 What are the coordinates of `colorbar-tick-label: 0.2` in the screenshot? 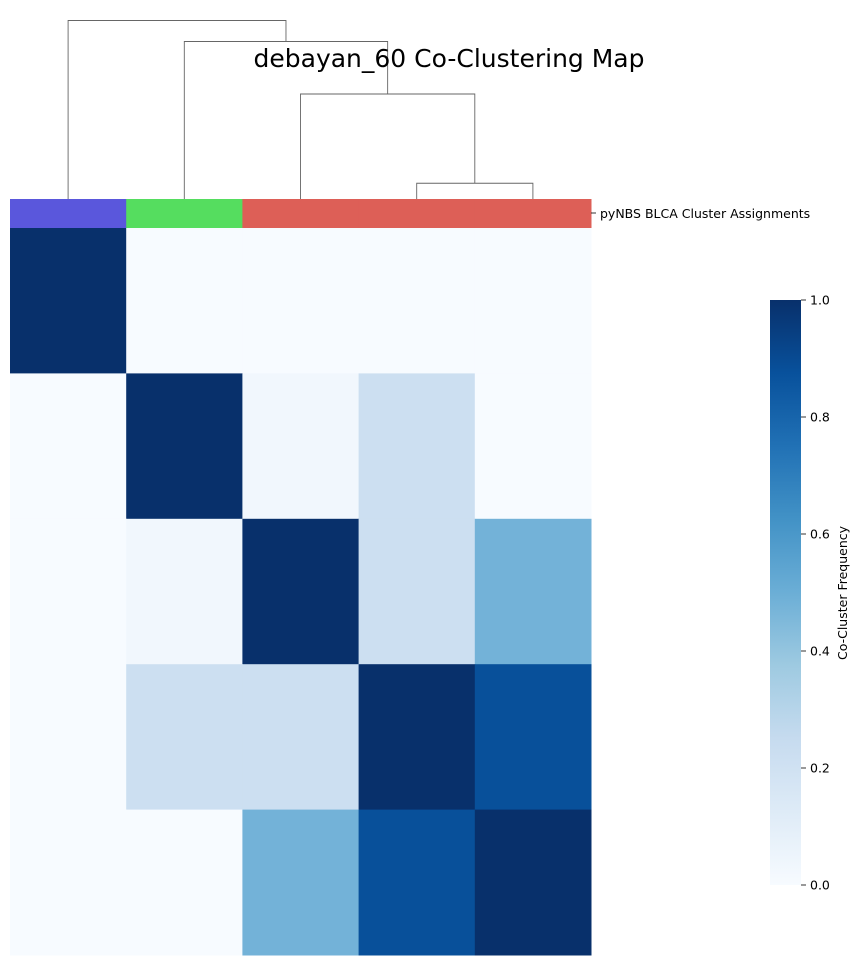 It's located at (820, 768).